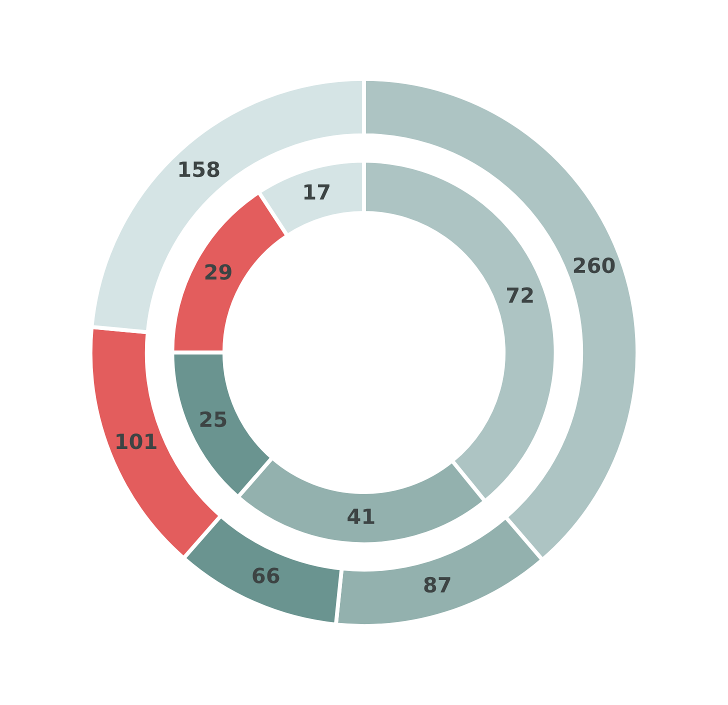 The width and height of the screenshot is (728, 705). I want to click on data-label: 25, so click(213, 419).